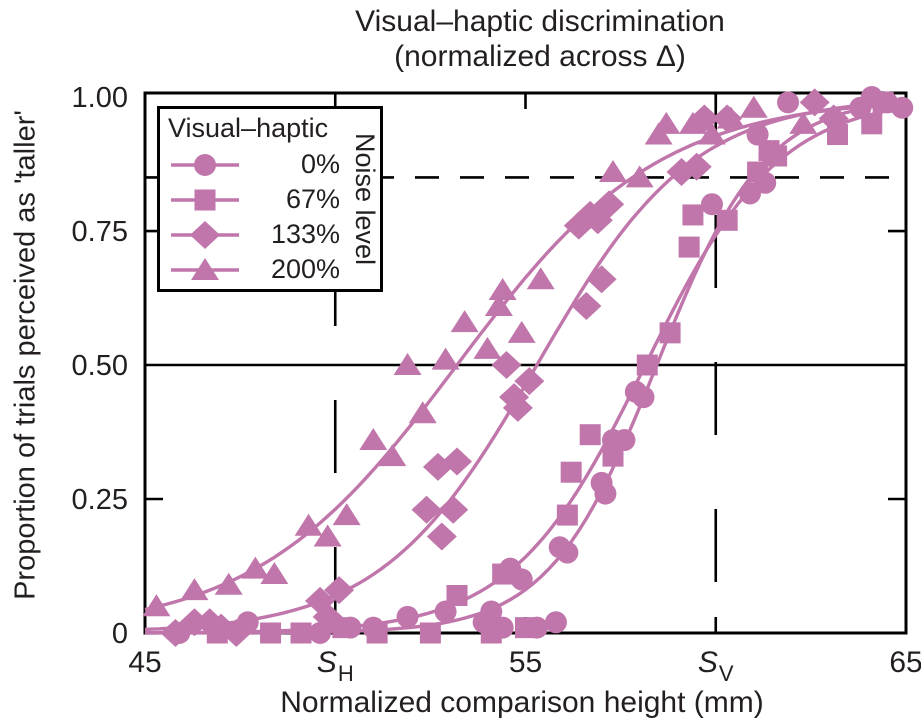  Describe the element at coordinates (144, 662) in the screenshot. I see `x-tick-label: 45` at that location.